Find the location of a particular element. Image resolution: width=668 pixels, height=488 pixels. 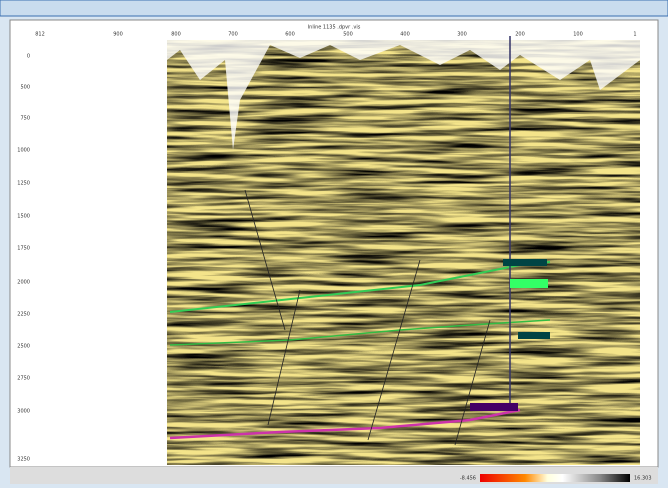

left-axis-label: 0 is located at coordinates (28, 57).